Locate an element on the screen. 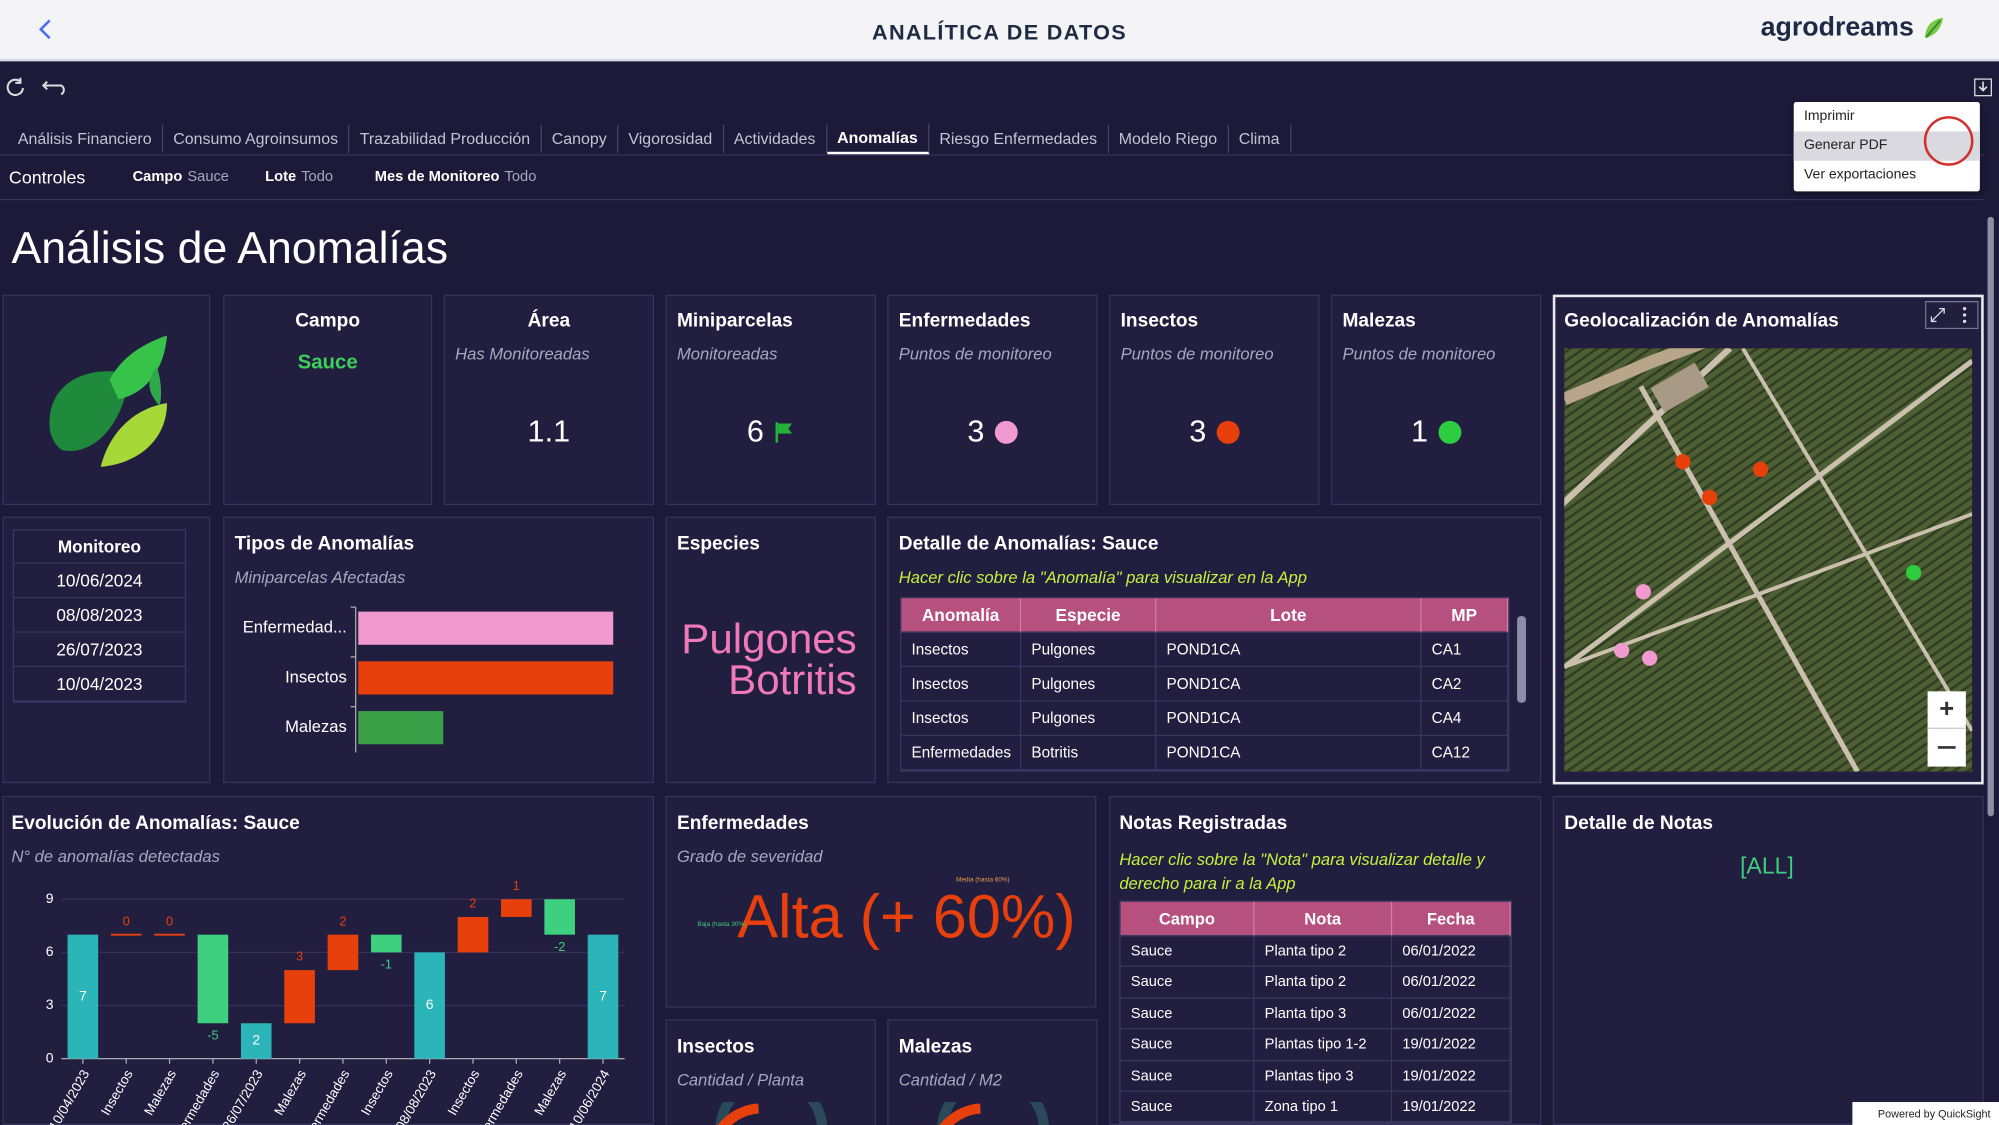 This screenshot has height=1125, width=1999. filter-value: Sauce is located at coordinates (208, 177).